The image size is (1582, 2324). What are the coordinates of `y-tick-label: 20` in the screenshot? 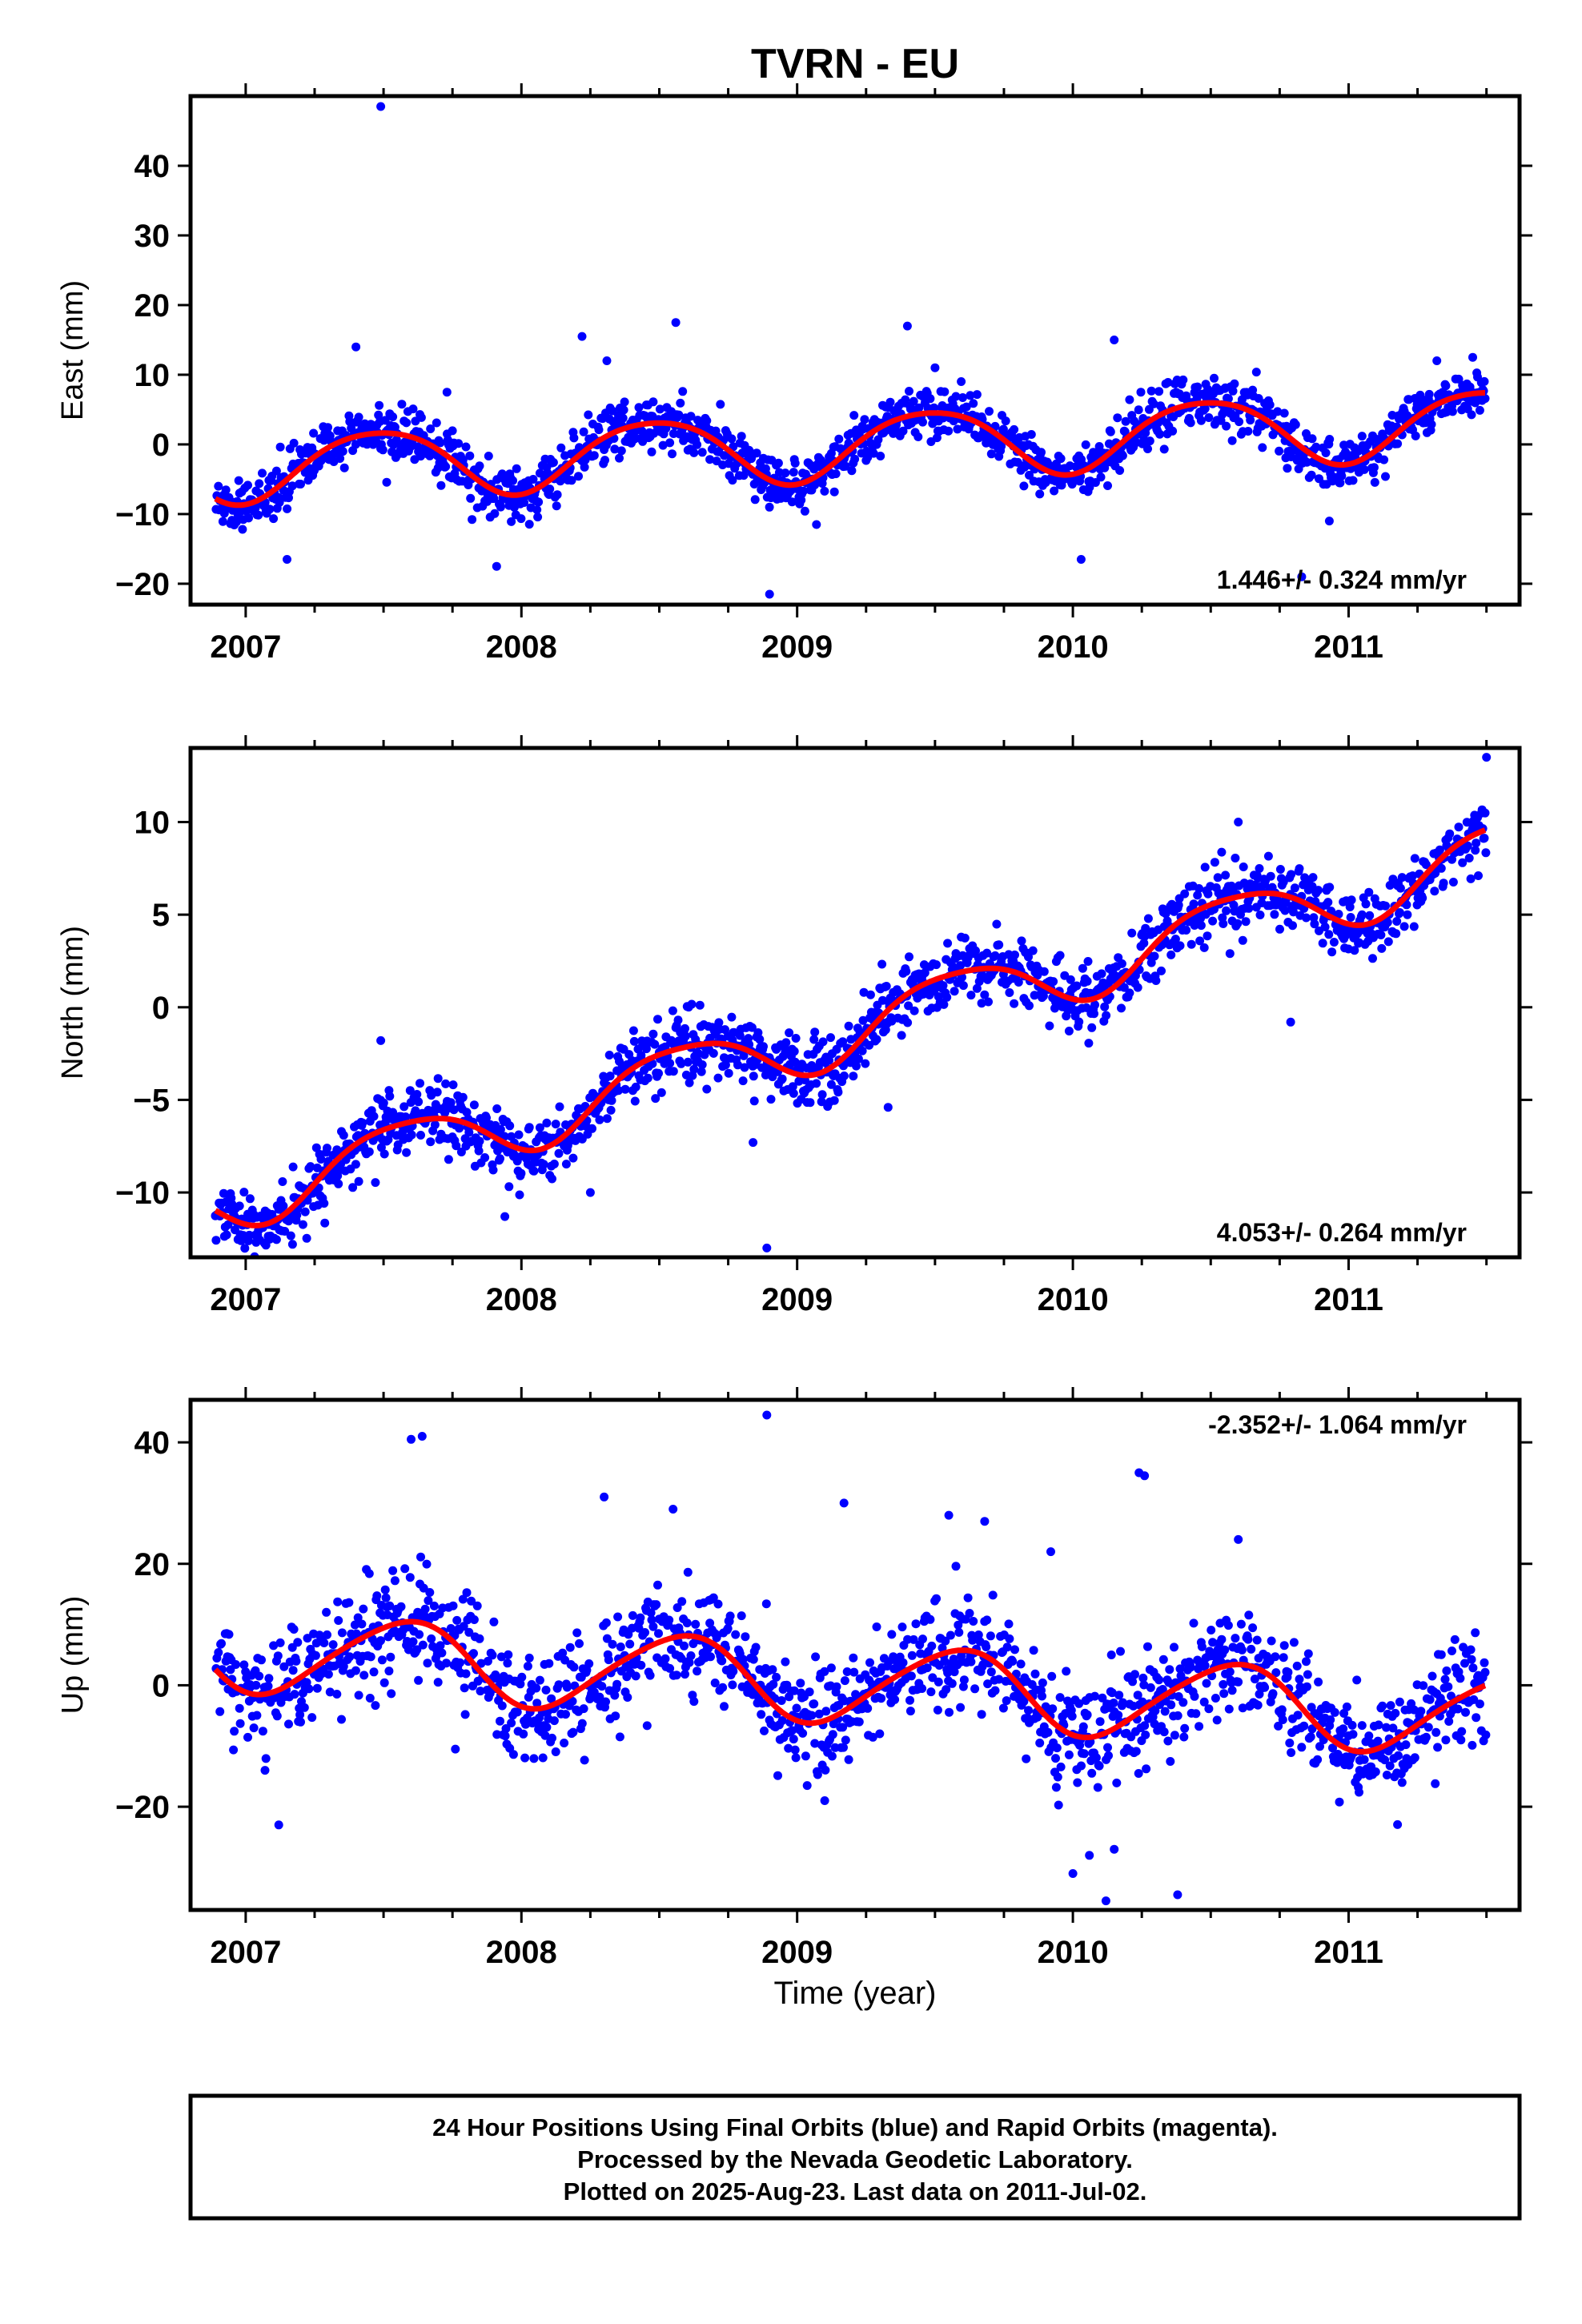 It's located at (153, 1564).